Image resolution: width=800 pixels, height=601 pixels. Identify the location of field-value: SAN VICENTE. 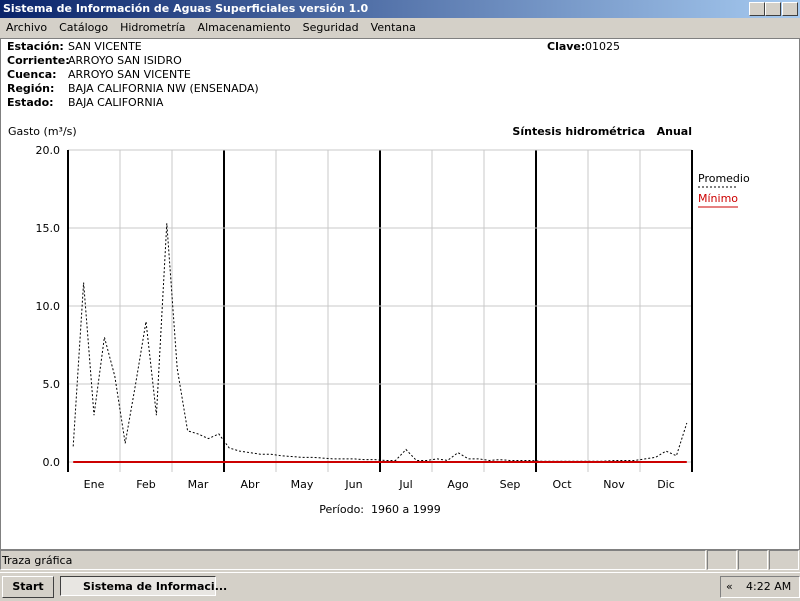
(105, 46).